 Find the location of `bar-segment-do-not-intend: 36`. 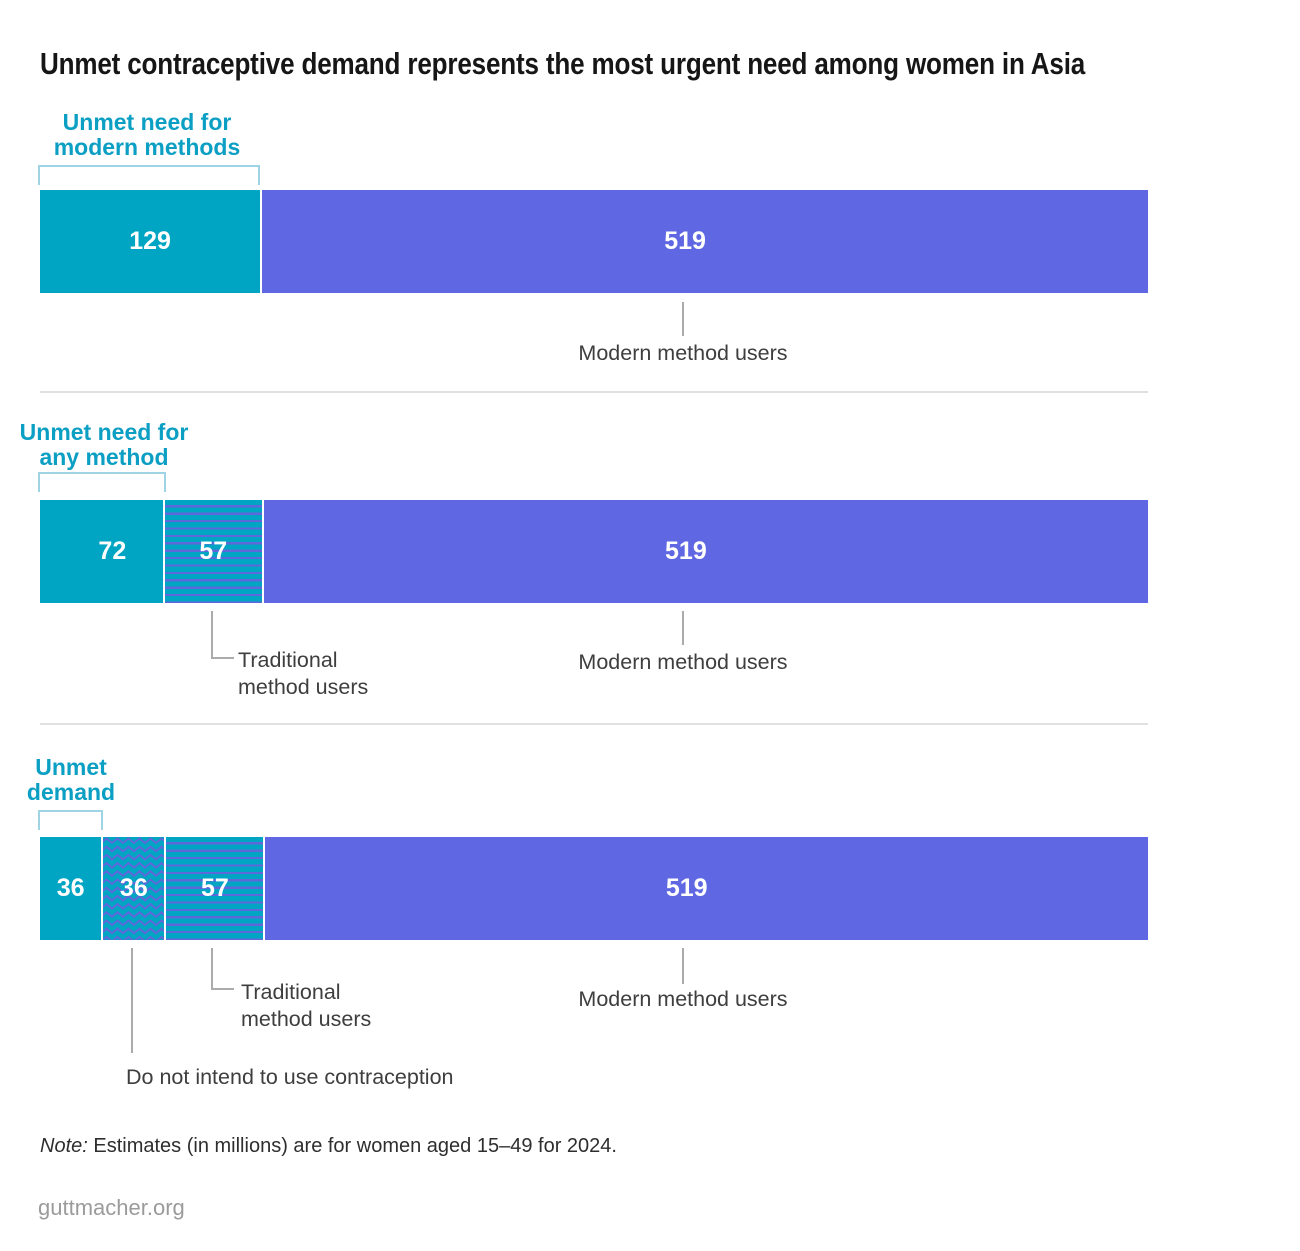

bar-segment-do-not-intend: 36 is located at coordinates (134, 888).